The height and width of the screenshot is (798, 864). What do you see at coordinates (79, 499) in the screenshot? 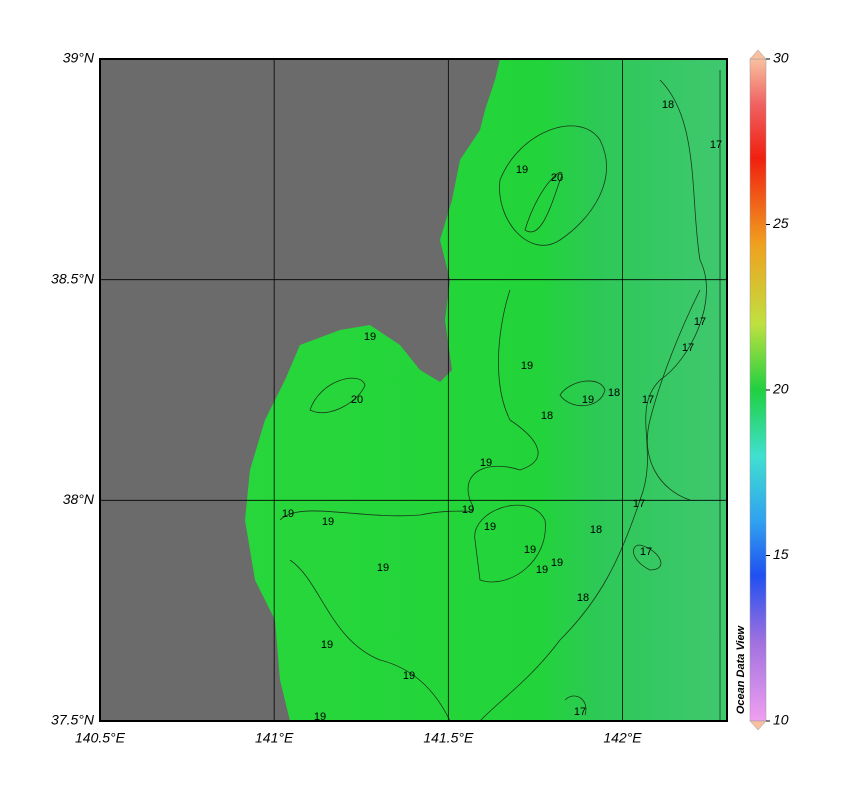
I see `y-tick-label: 38°N` at bounding box center [79, 499].